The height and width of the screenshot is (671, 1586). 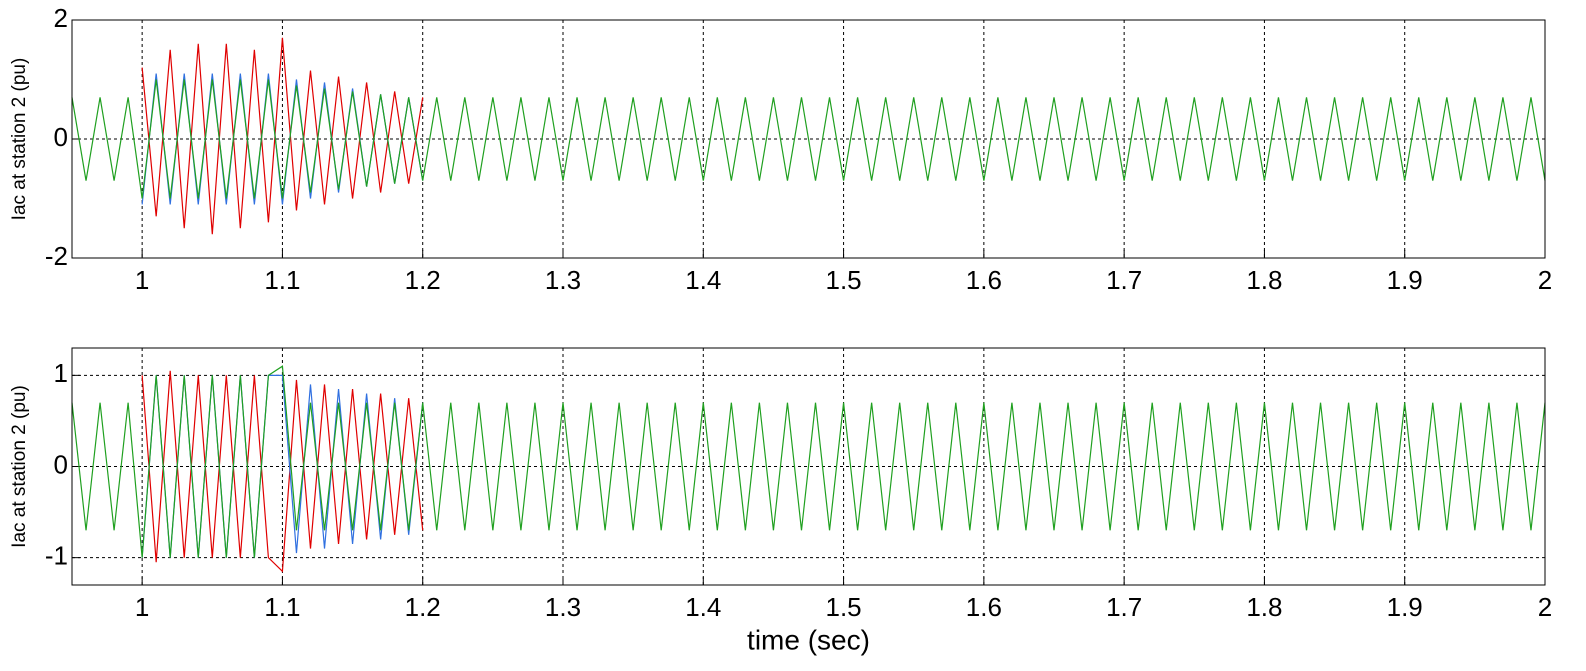 What do you see at coordinates (56, 556) in the screenshot?
I see `y-tick-label: -1` at bounding box center [56, 556].